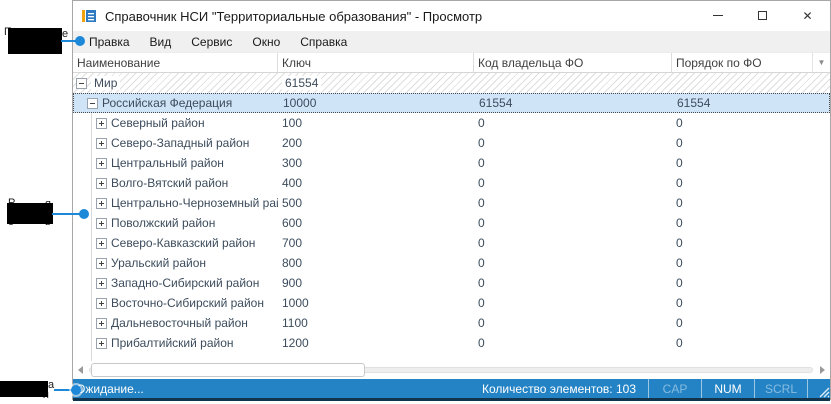 This screenshot has height=404, width=831. I want to click on table-row: Центрально-Черноземный рай 500 0 0, so click(451, 203).